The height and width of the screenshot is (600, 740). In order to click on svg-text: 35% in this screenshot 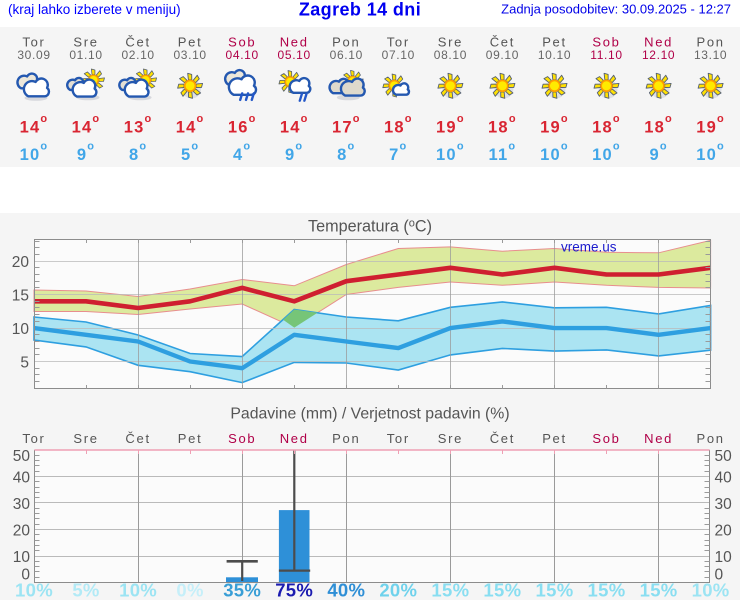, I will do `click(242, 590)`.